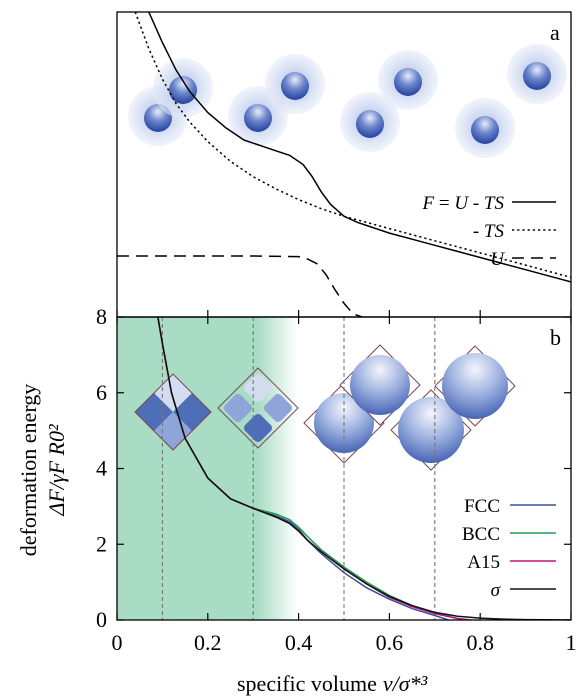 The image size is (577, 697). I want to click on x-axis-label: specific volume v/σ*³, so click(332, 683).